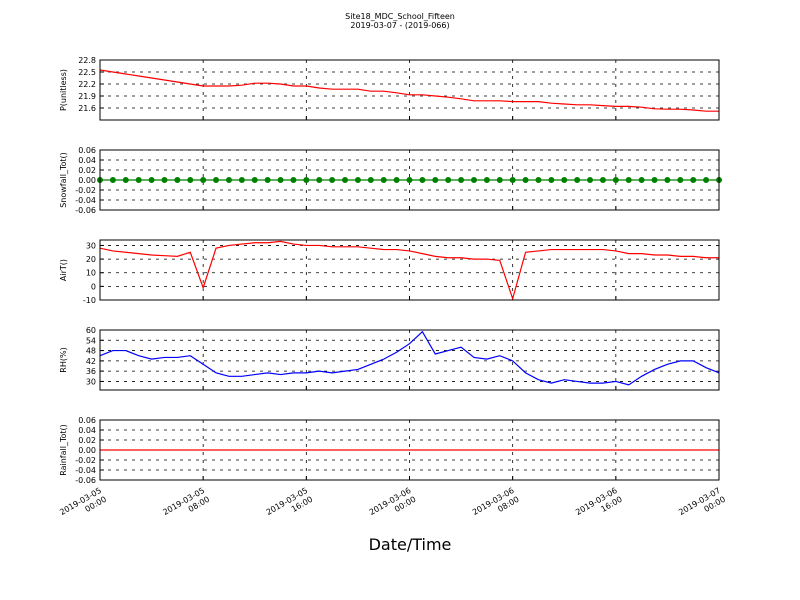 Image resolution: width=800 pixels, height=600 pixels. I want to click on y-axis-label: Rainfall_Tot(), so click(63, 450).